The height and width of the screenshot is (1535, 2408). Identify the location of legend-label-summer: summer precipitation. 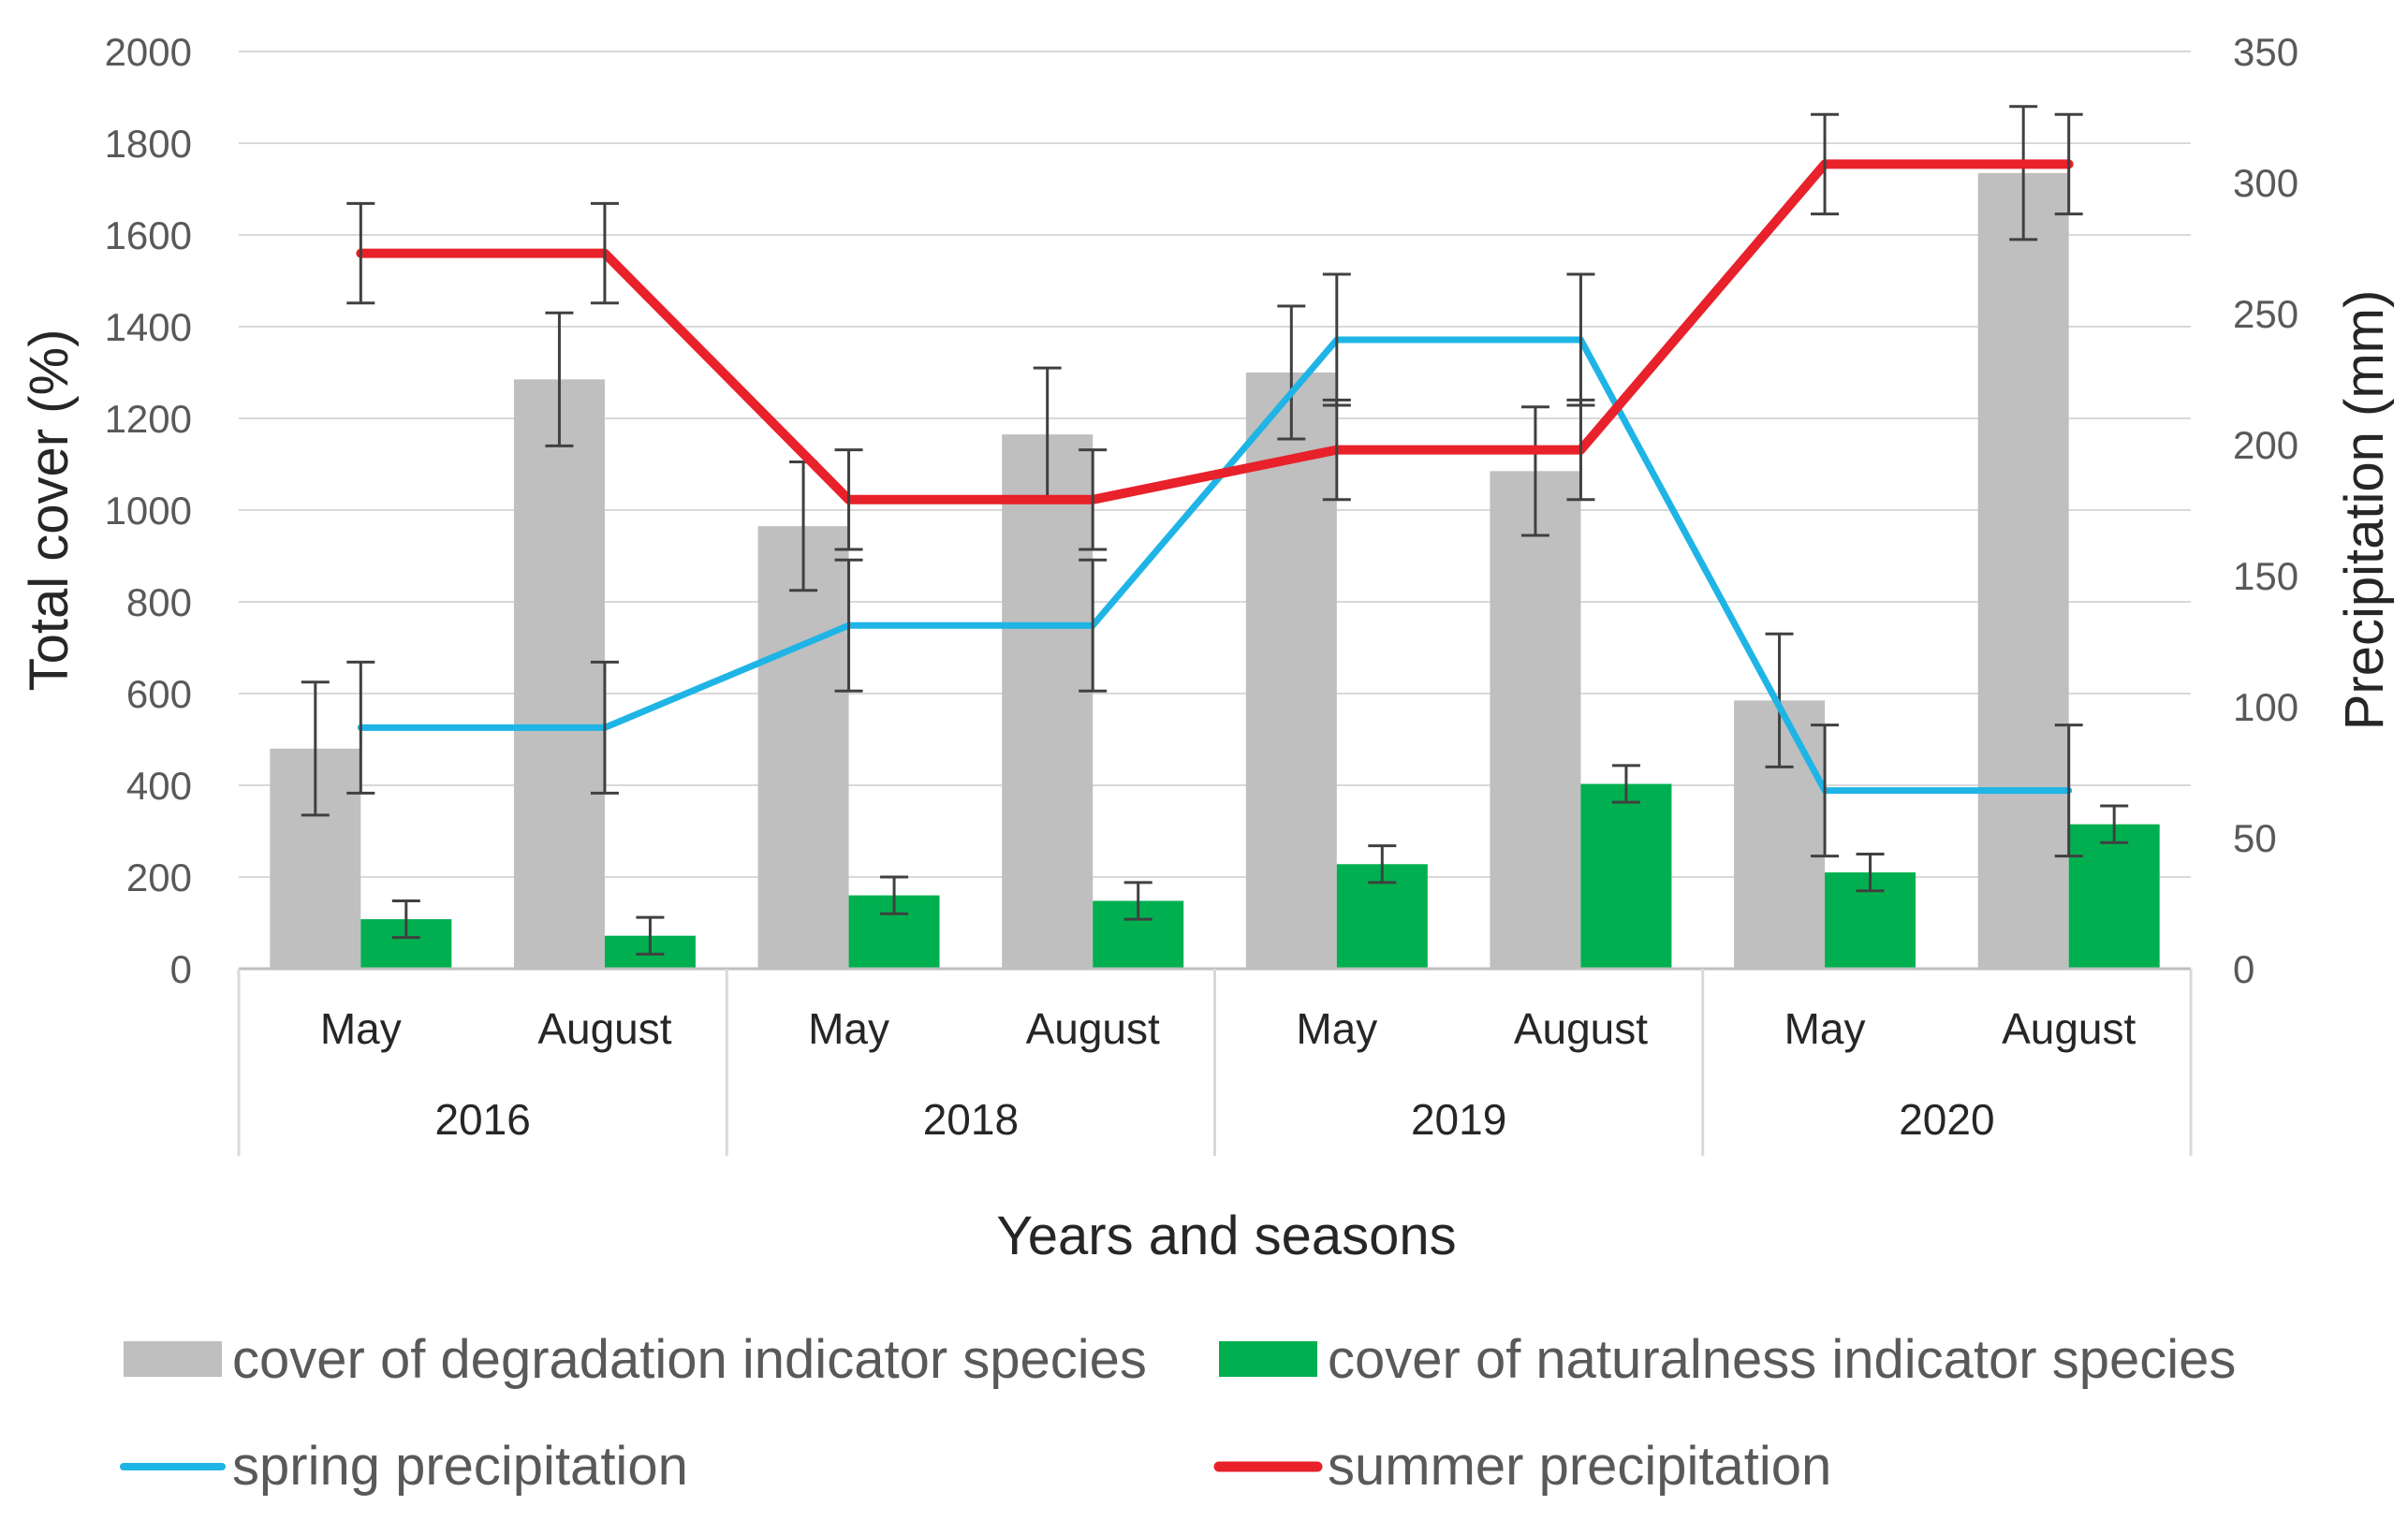
(1579, 1467).